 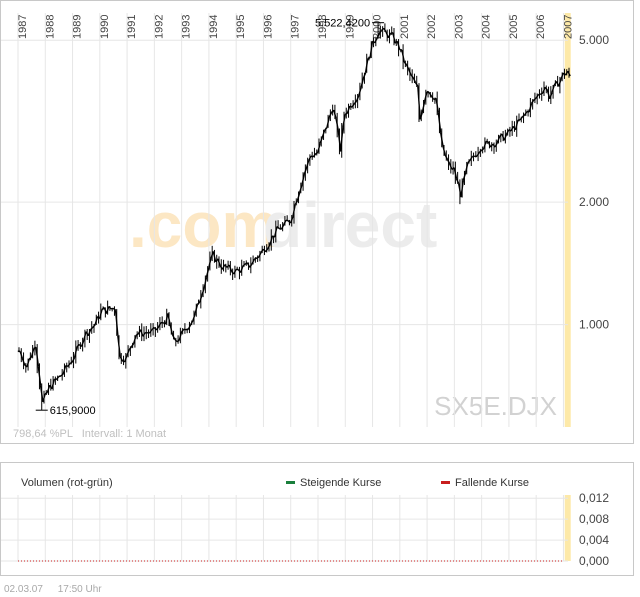 I want to click on x-tick-label-1995: 1995, so click(x=241, y=27).